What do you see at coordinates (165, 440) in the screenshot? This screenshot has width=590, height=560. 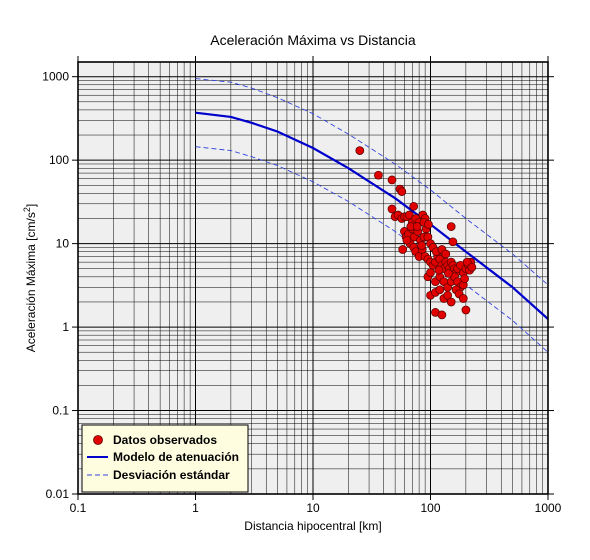 I see `legend-label-observed: Datos observados` at bounding box center [165, 440].